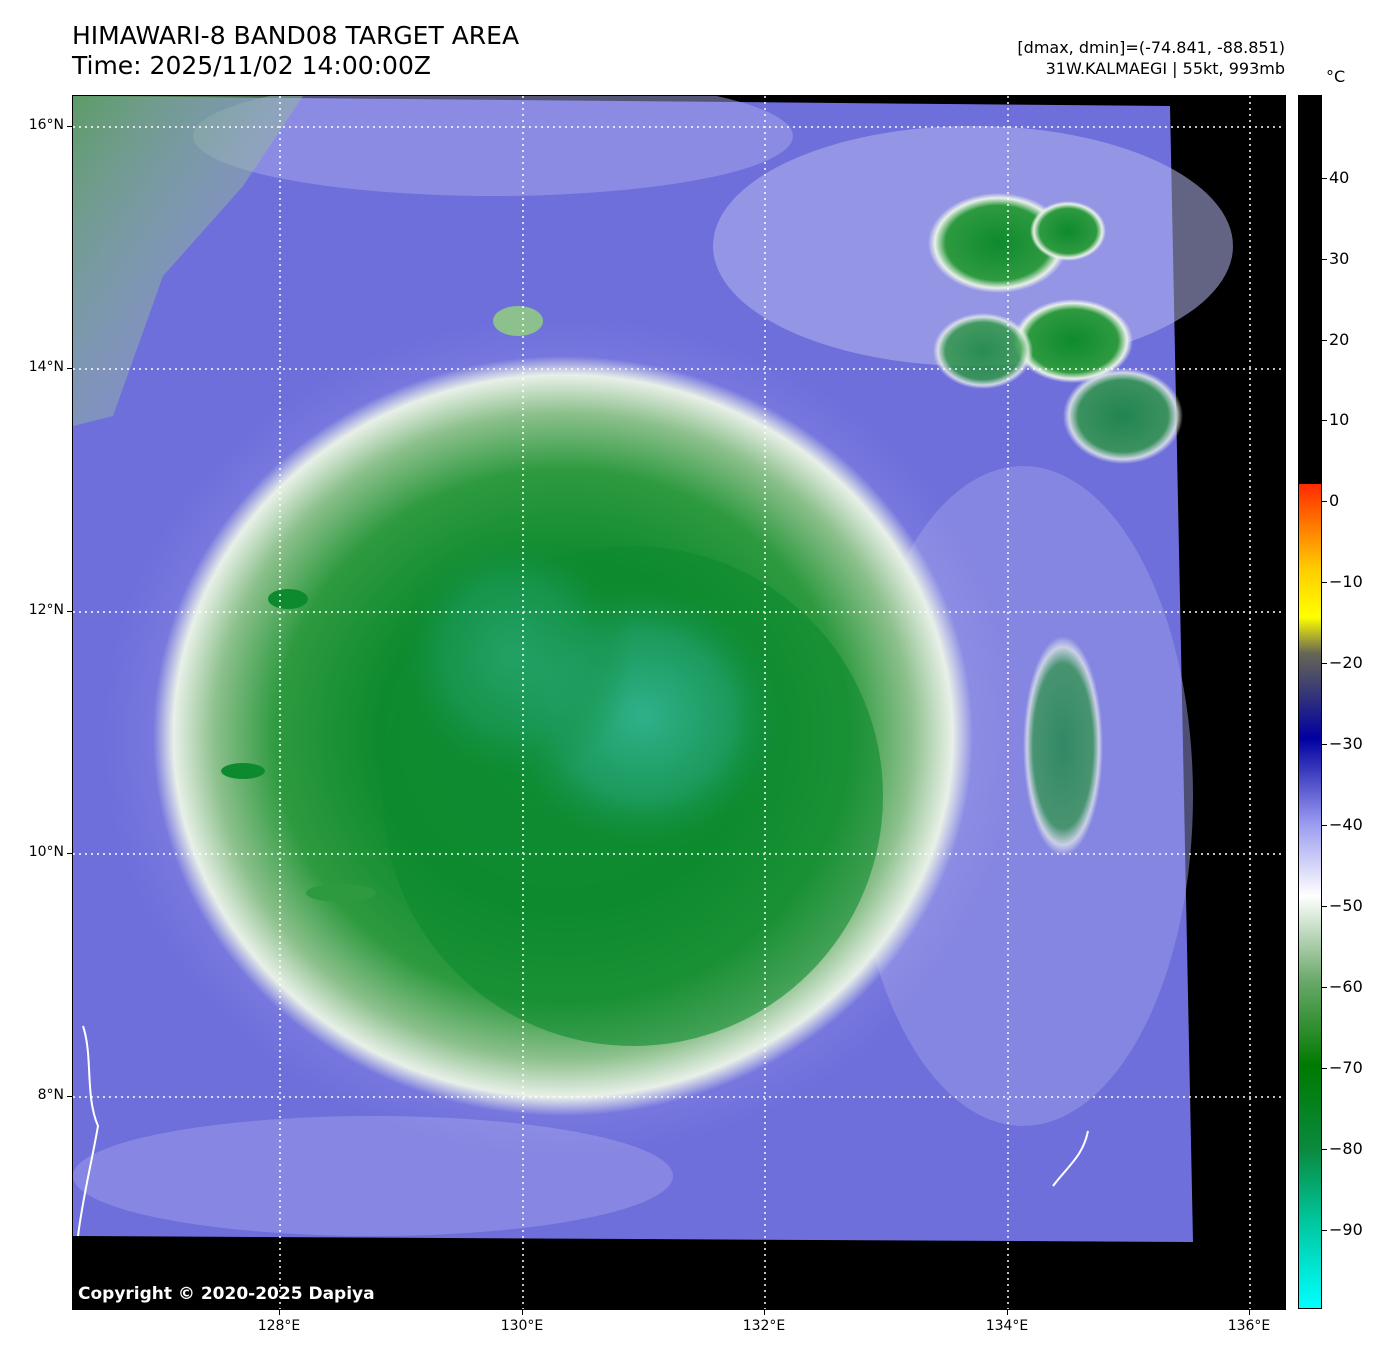 This screenshot has height=1359, width=1390. What do you see at coordinates (1165, 68) in the screenshot?
I see `storm-info: 31W.KALMAEGI | 55kt, 993mb` at bounding box center [1165, 68].